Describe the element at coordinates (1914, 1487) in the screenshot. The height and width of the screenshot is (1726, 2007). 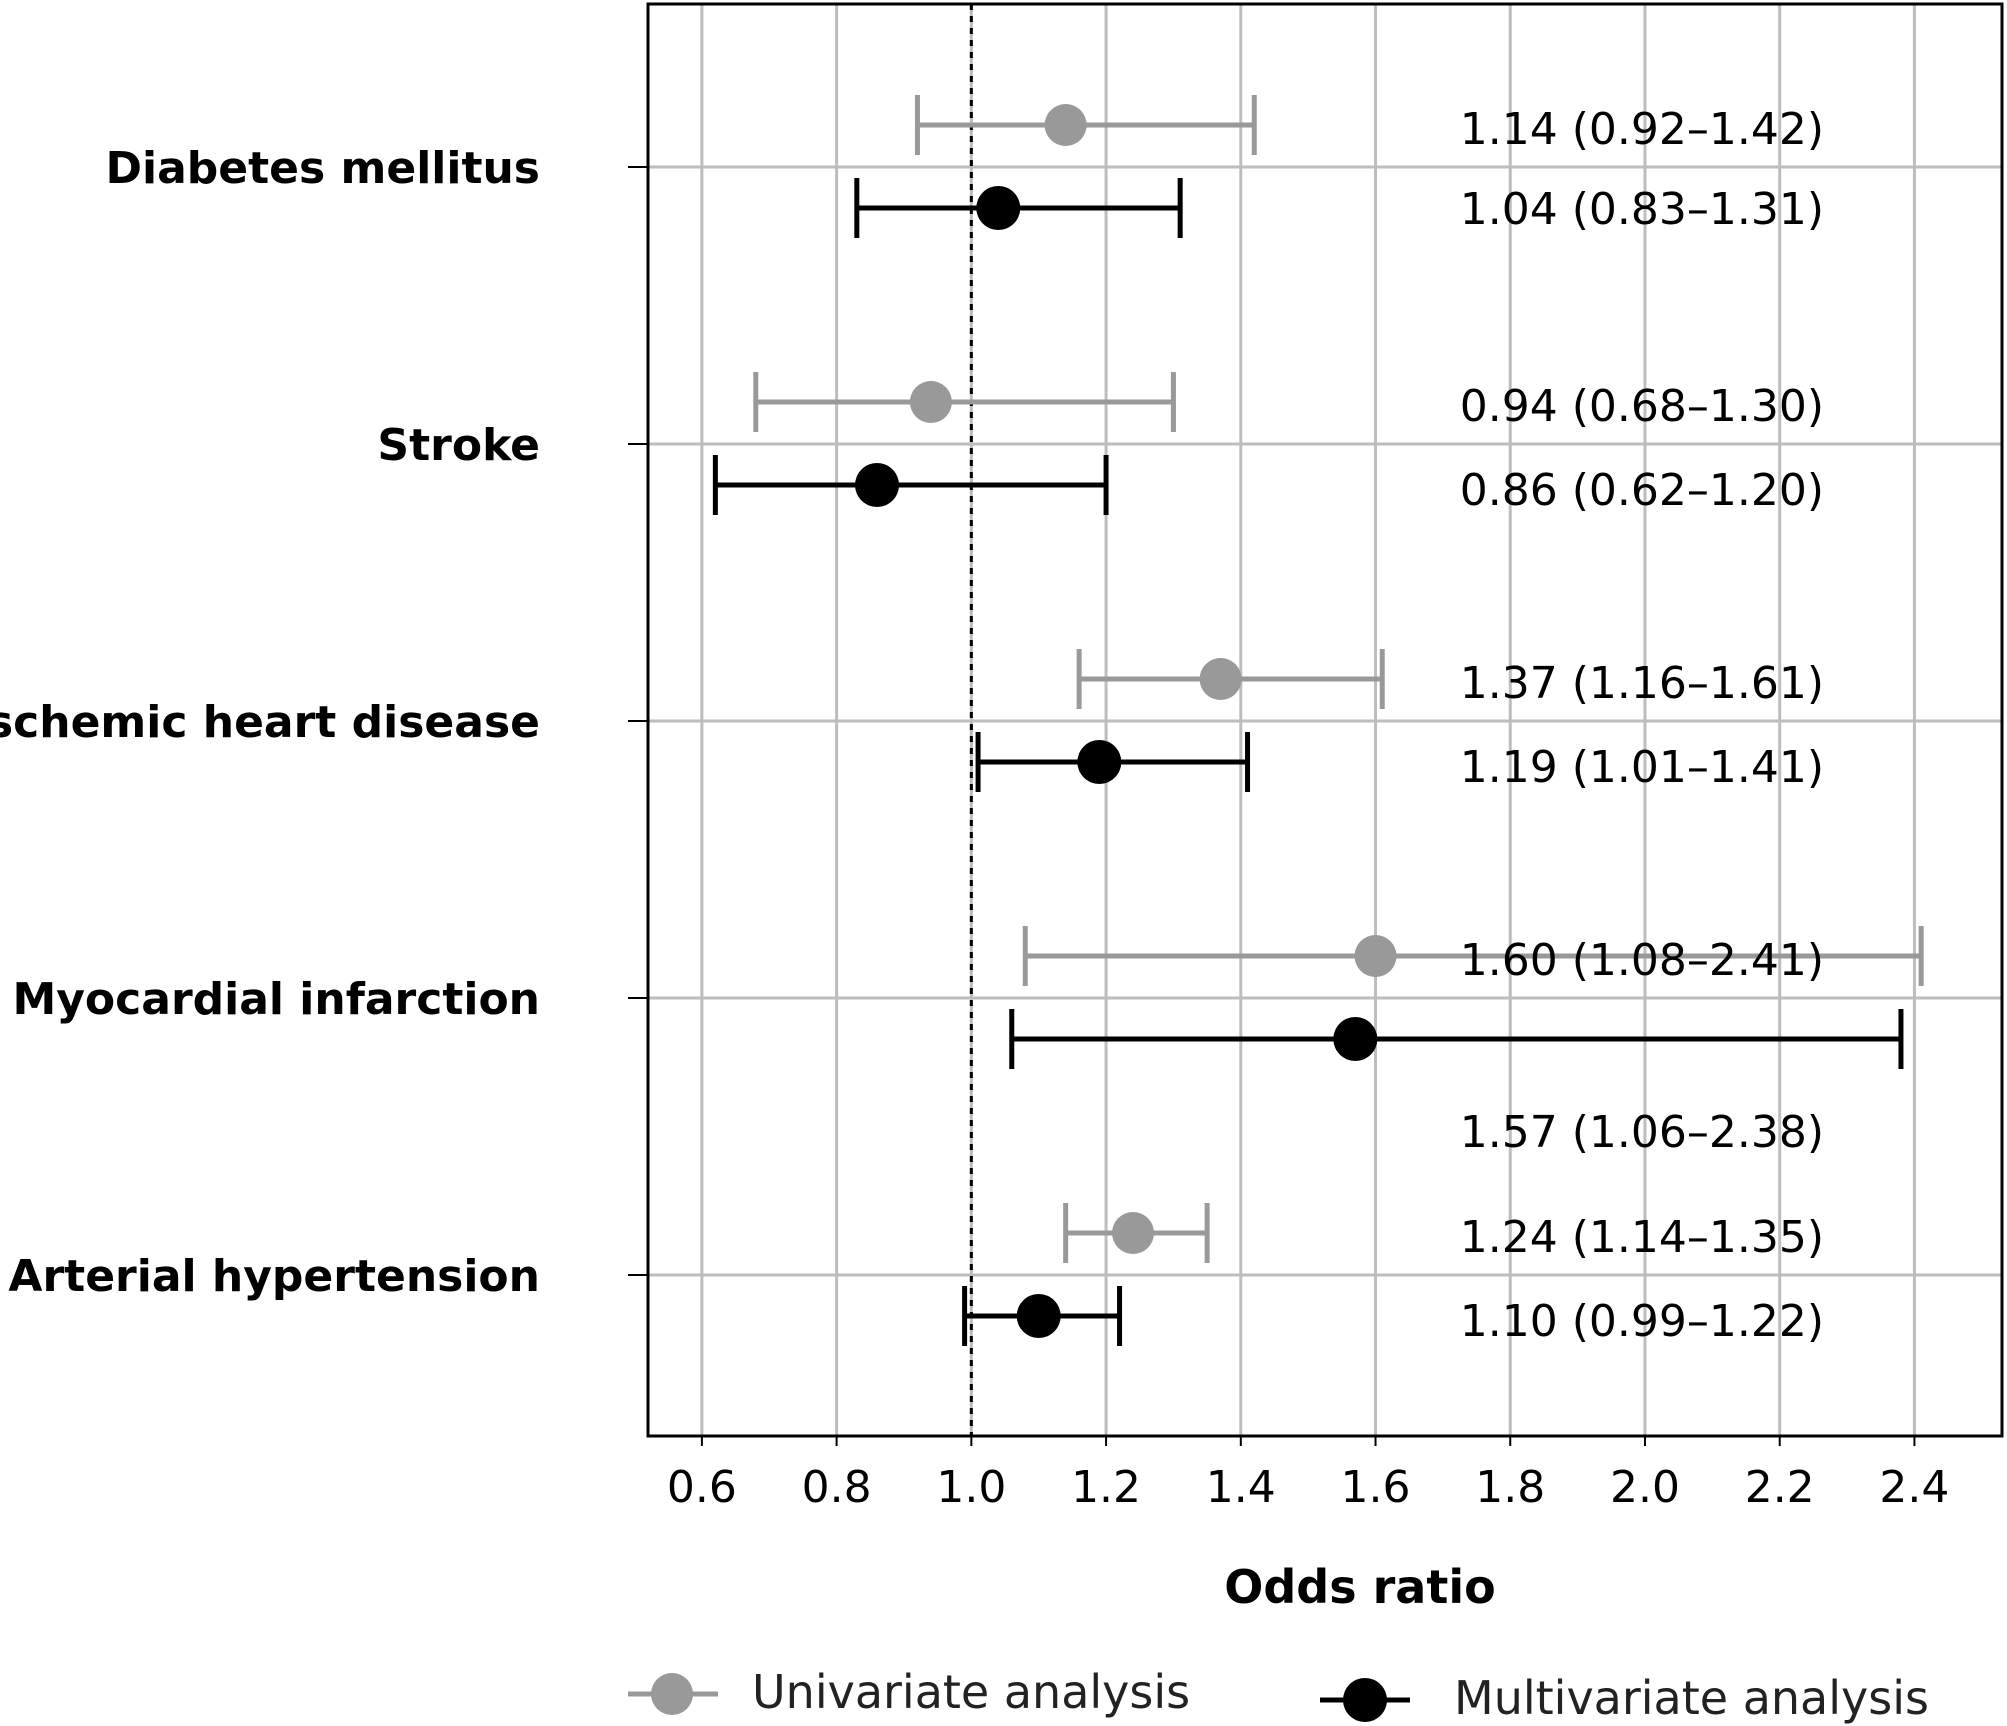
I see `x-tick-label: 2.4` at that location.